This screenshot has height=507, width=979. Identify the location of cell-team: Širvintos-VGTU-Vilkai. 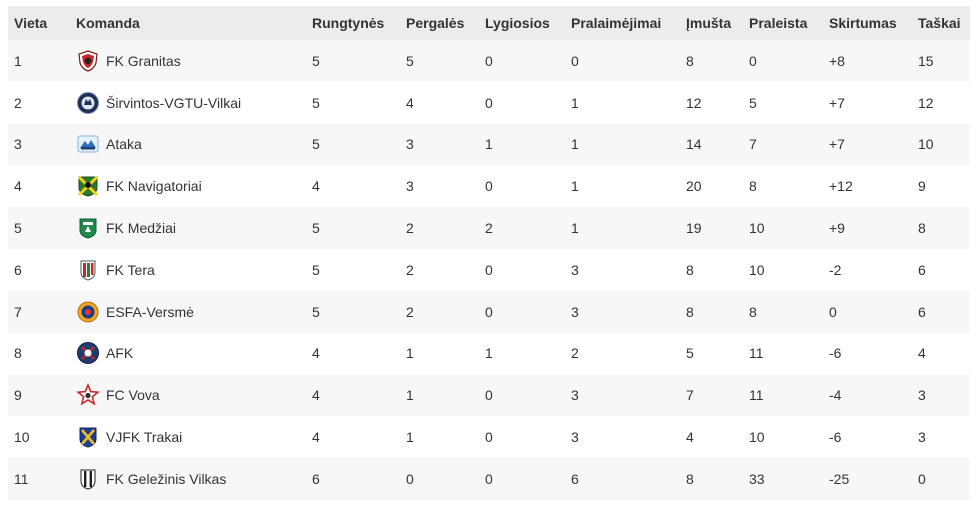
(188, 102).